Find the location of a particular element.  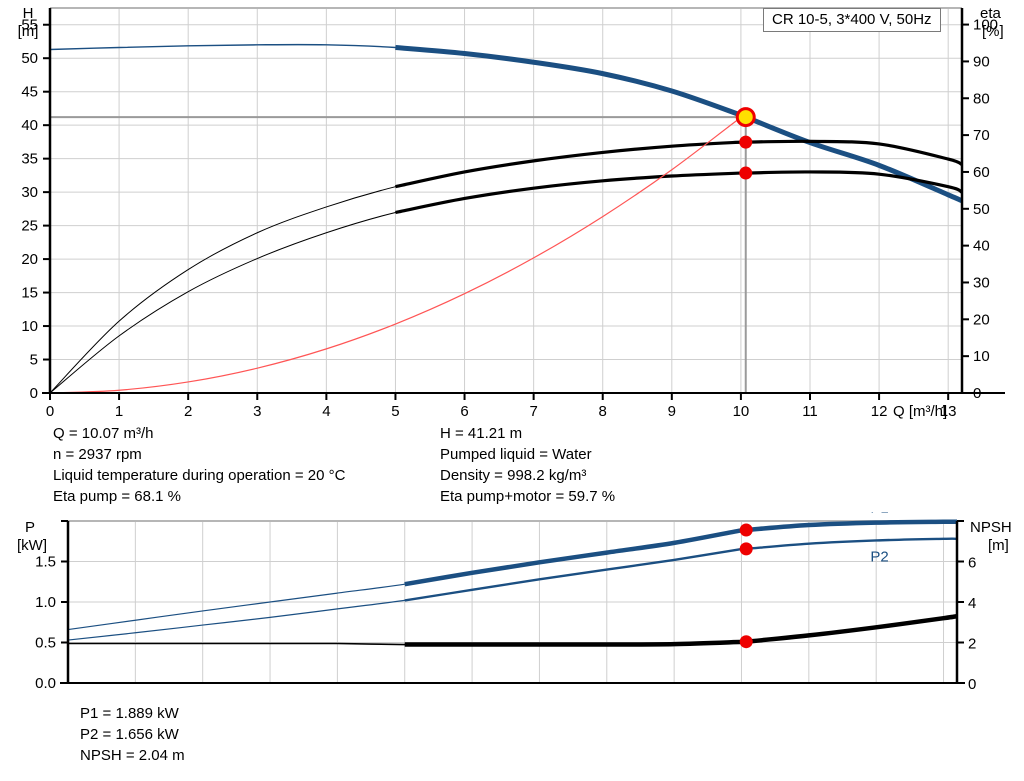

right-axis-title: NPSH is located at coordinates (991, 527).